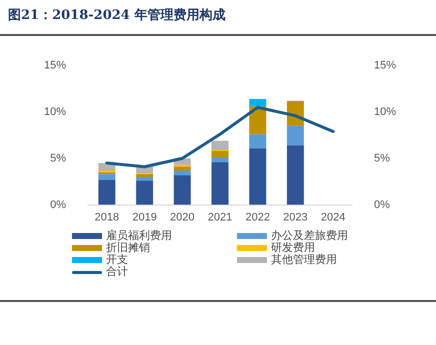 The width and height of the screenshot is (436, 345). I want to click on y-tick-label: 5%, so click(58, 158).